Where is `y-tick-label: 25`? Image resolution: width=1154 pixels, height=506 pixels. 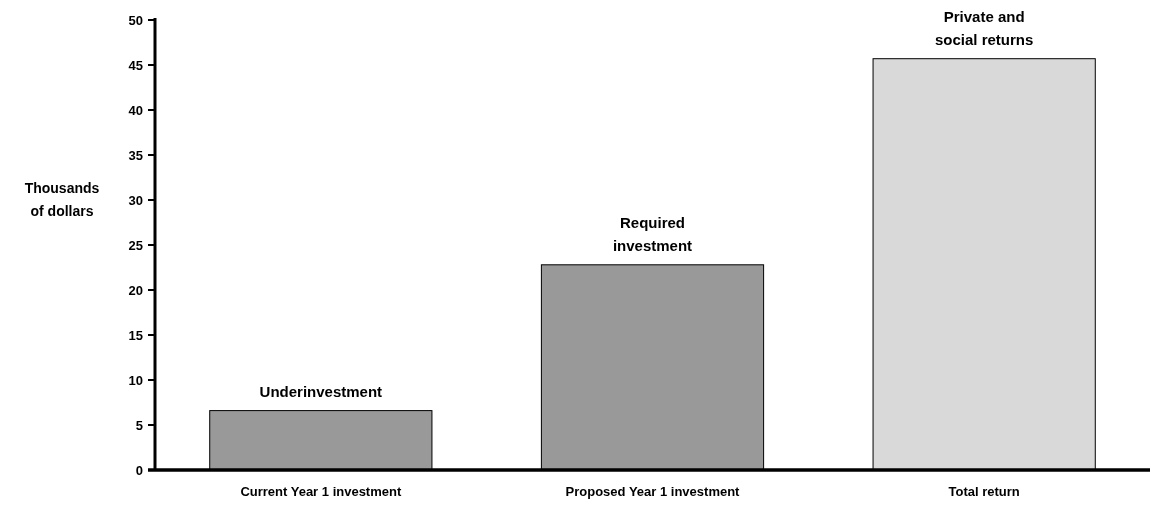 y-tick-label: 25 is located at coordinates (135, 245).